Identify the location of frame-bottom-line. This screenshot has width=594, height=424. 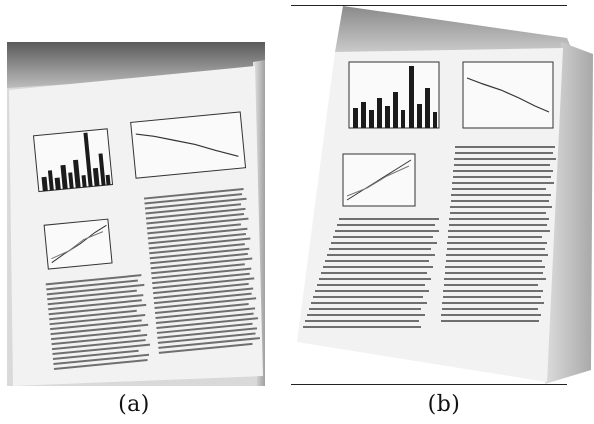
(429, 384).